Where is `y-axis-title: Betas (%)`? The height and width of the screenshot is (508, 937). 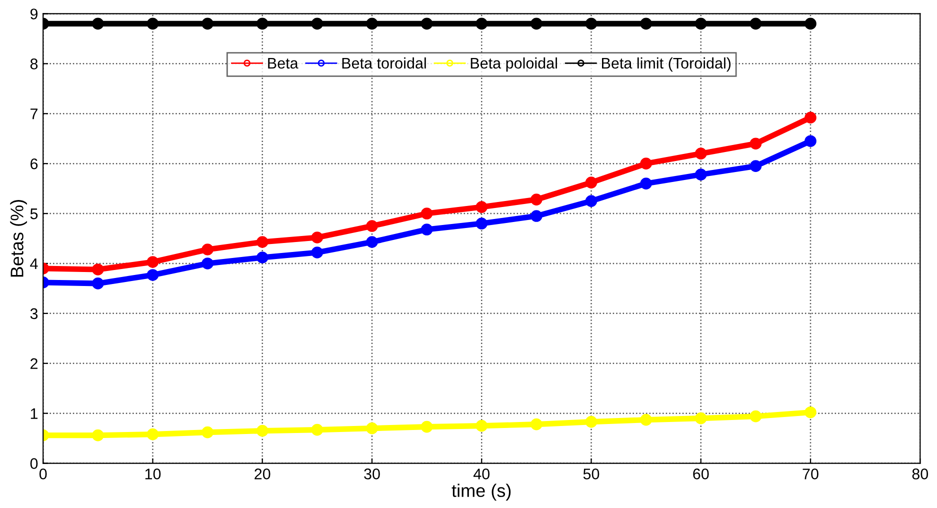 y-axis-title: Betas (%) is located at coordinates (18, 238).